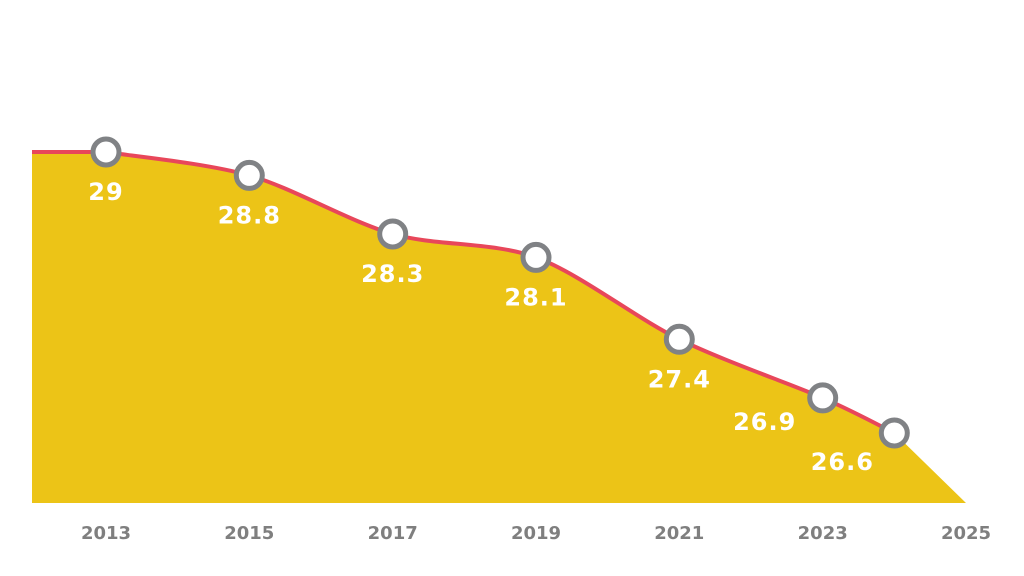  I want to click on data-label: 29, so click(105, 192).